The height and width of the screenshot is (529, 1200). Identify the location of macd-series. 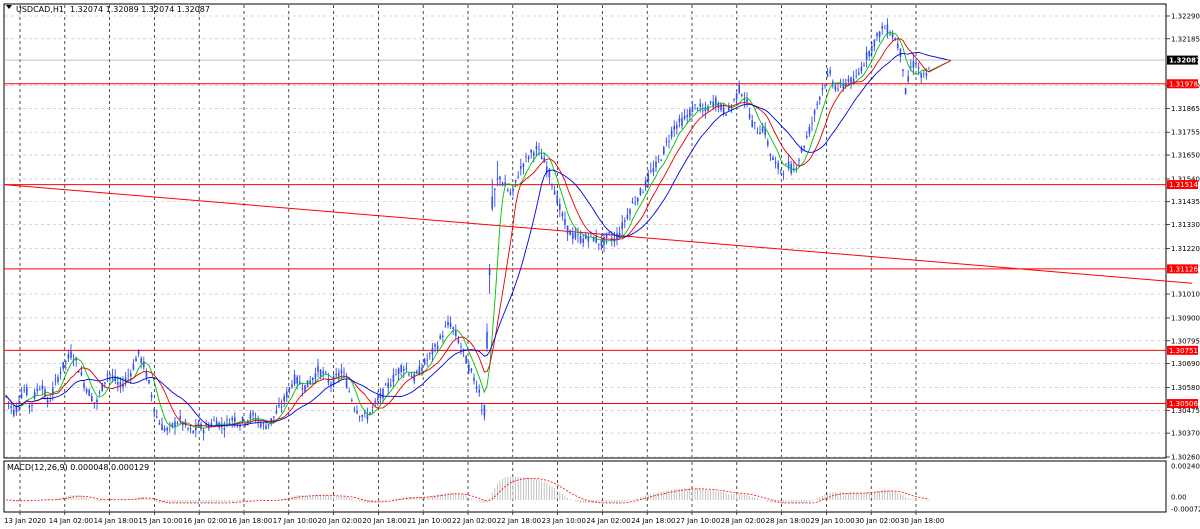
(468, 490).